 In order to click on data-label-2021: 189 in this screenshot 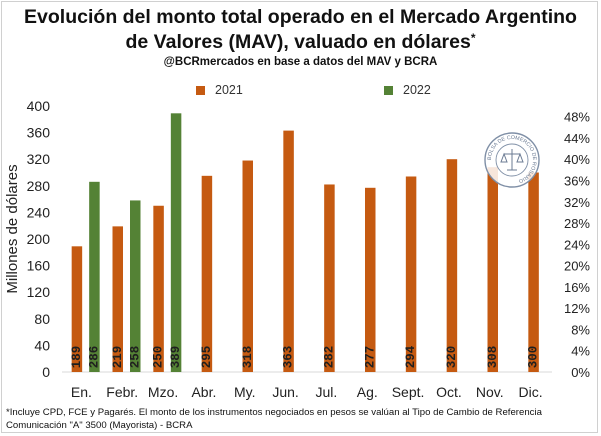, I will do `click(77, 357)`.